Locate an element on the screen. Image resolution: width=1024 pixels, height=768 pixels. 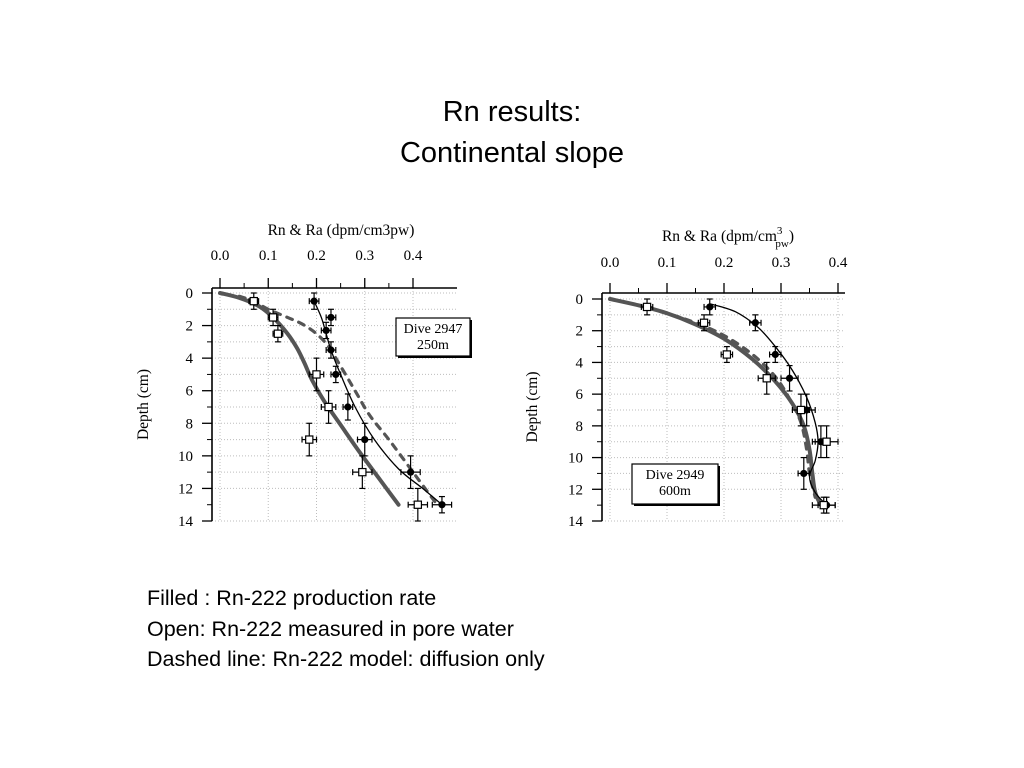
x-tick-label: 0.3 is located at coordinates (364, 256).